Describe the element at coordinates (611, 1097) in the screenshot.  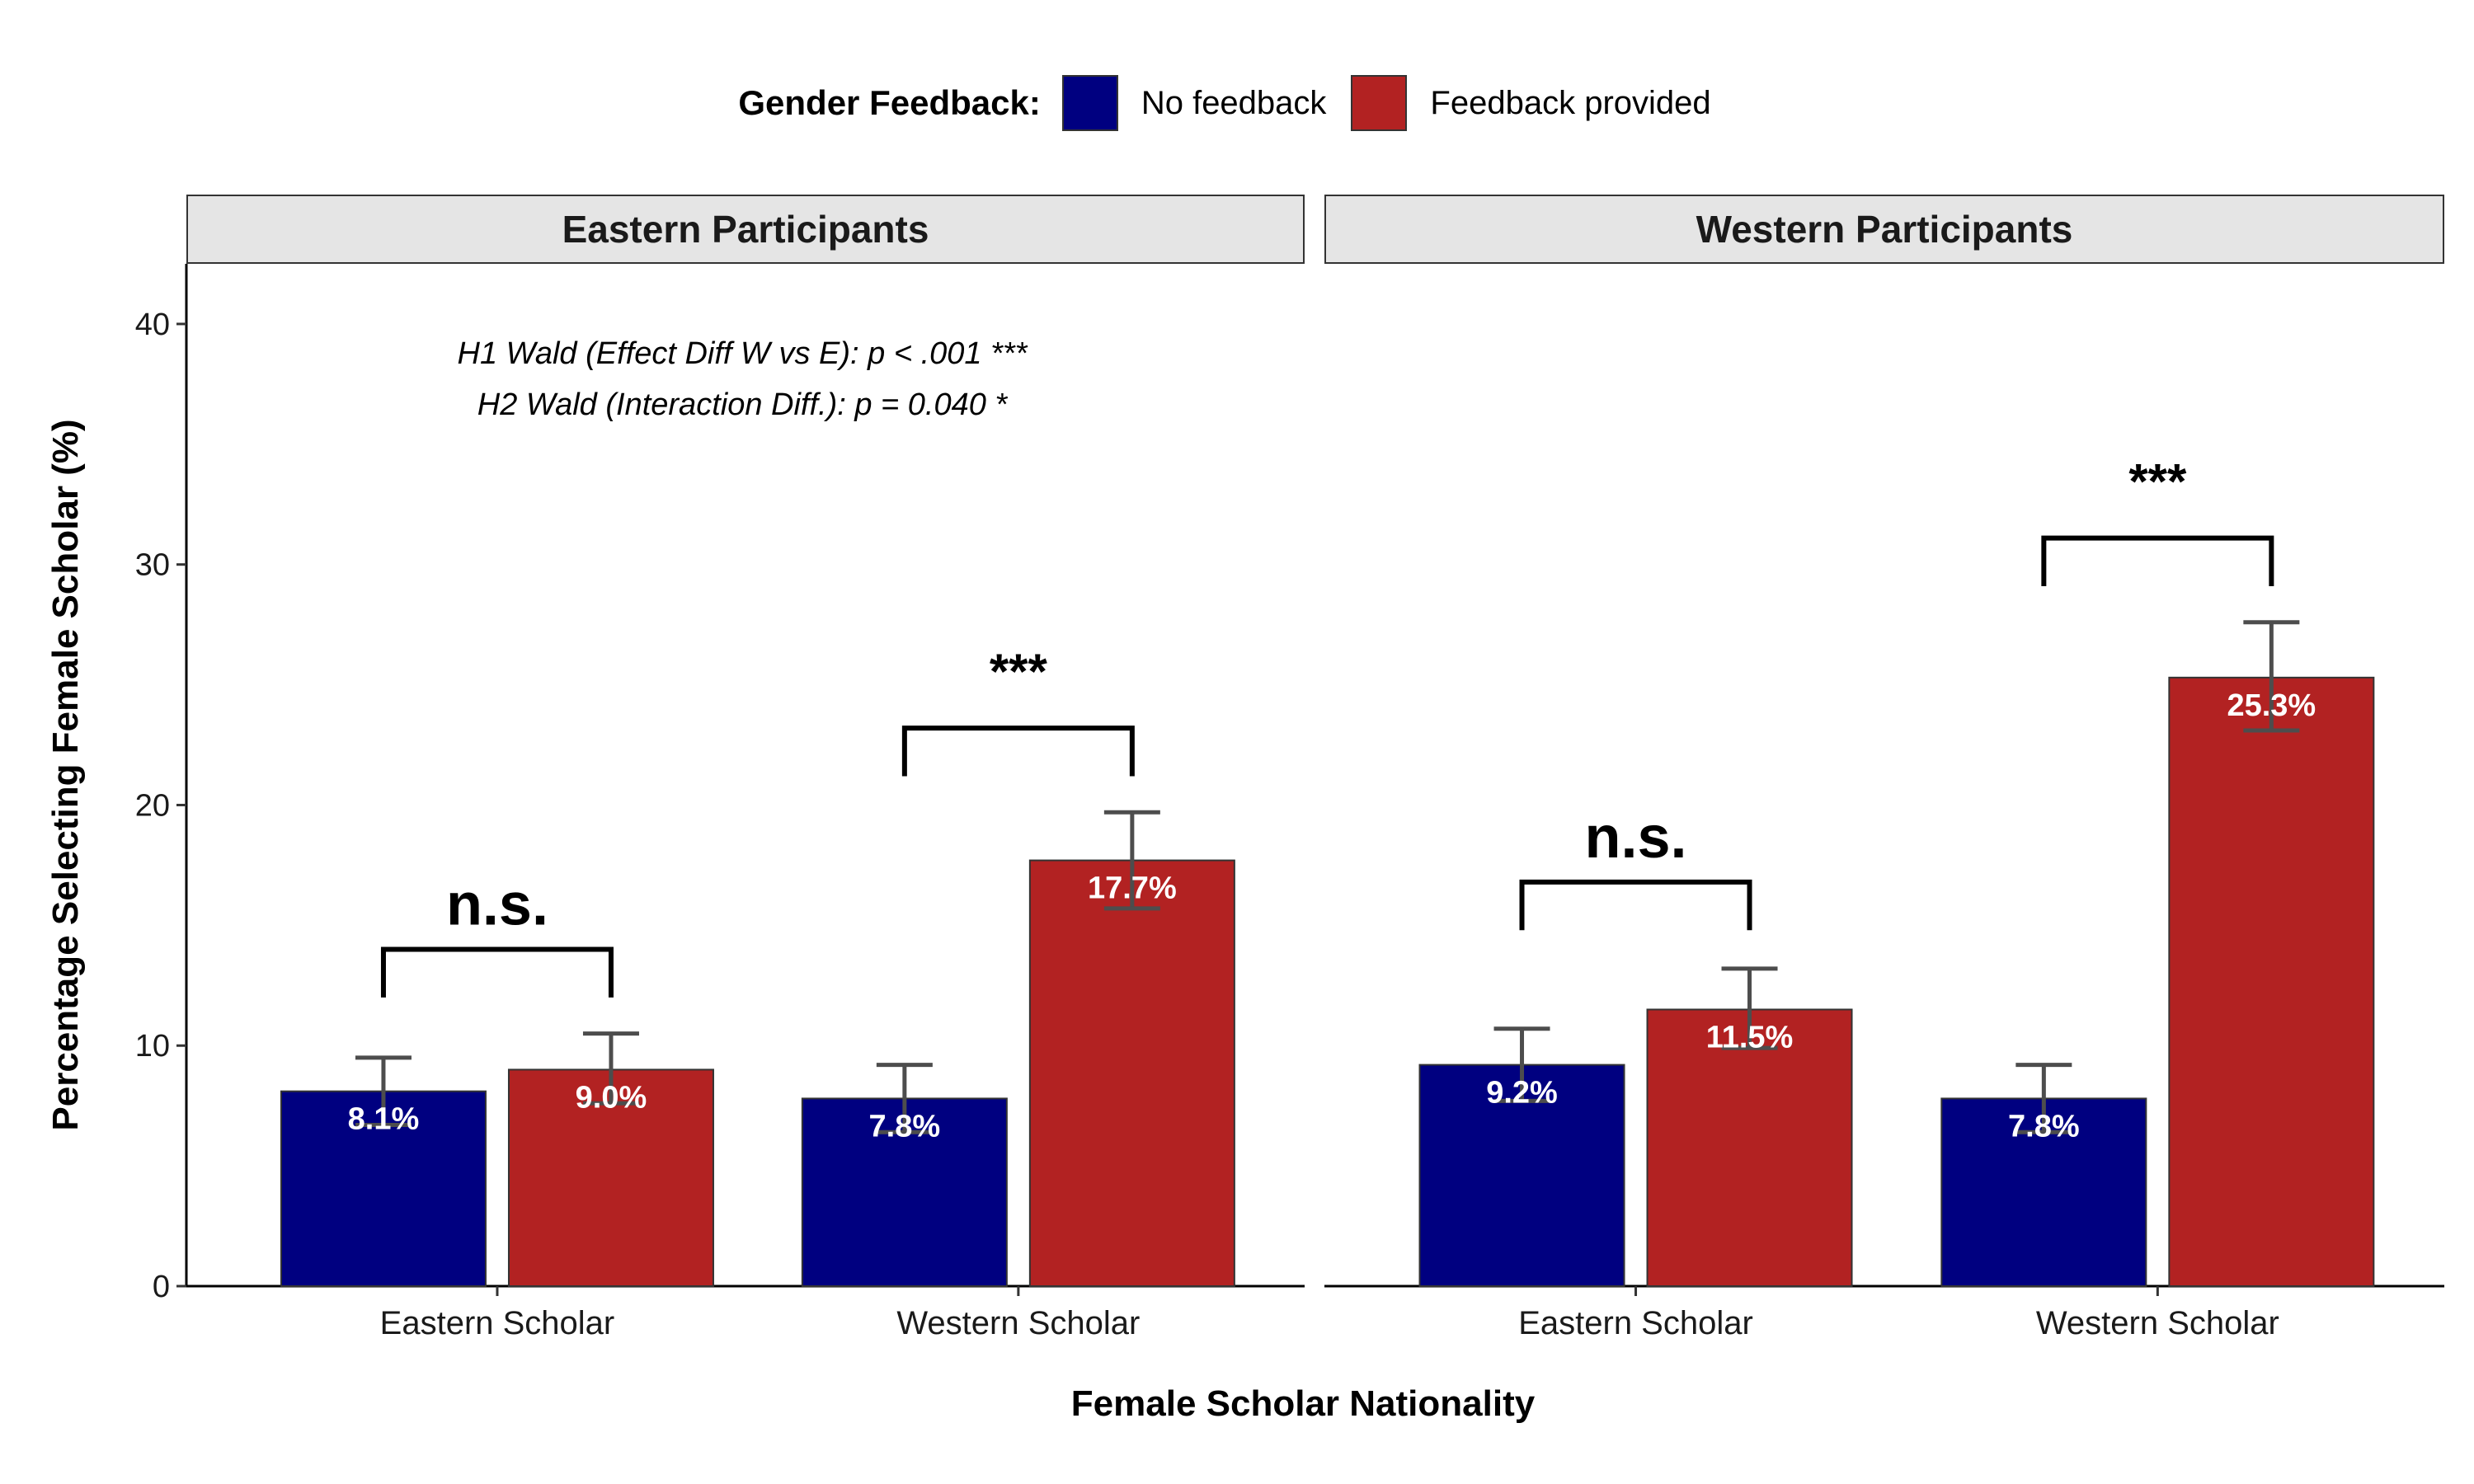
I see `data-label: 9.0%` at that location.